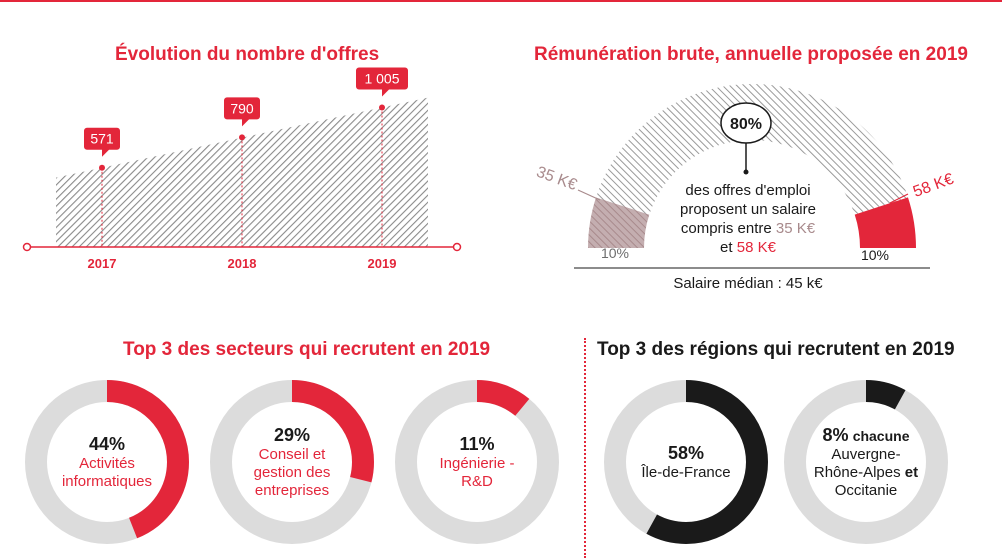 Image resolution: width=1002 pixels, height=558 pixels. I want to click on offers-x-tick-label: 2017, so click(102, 263).